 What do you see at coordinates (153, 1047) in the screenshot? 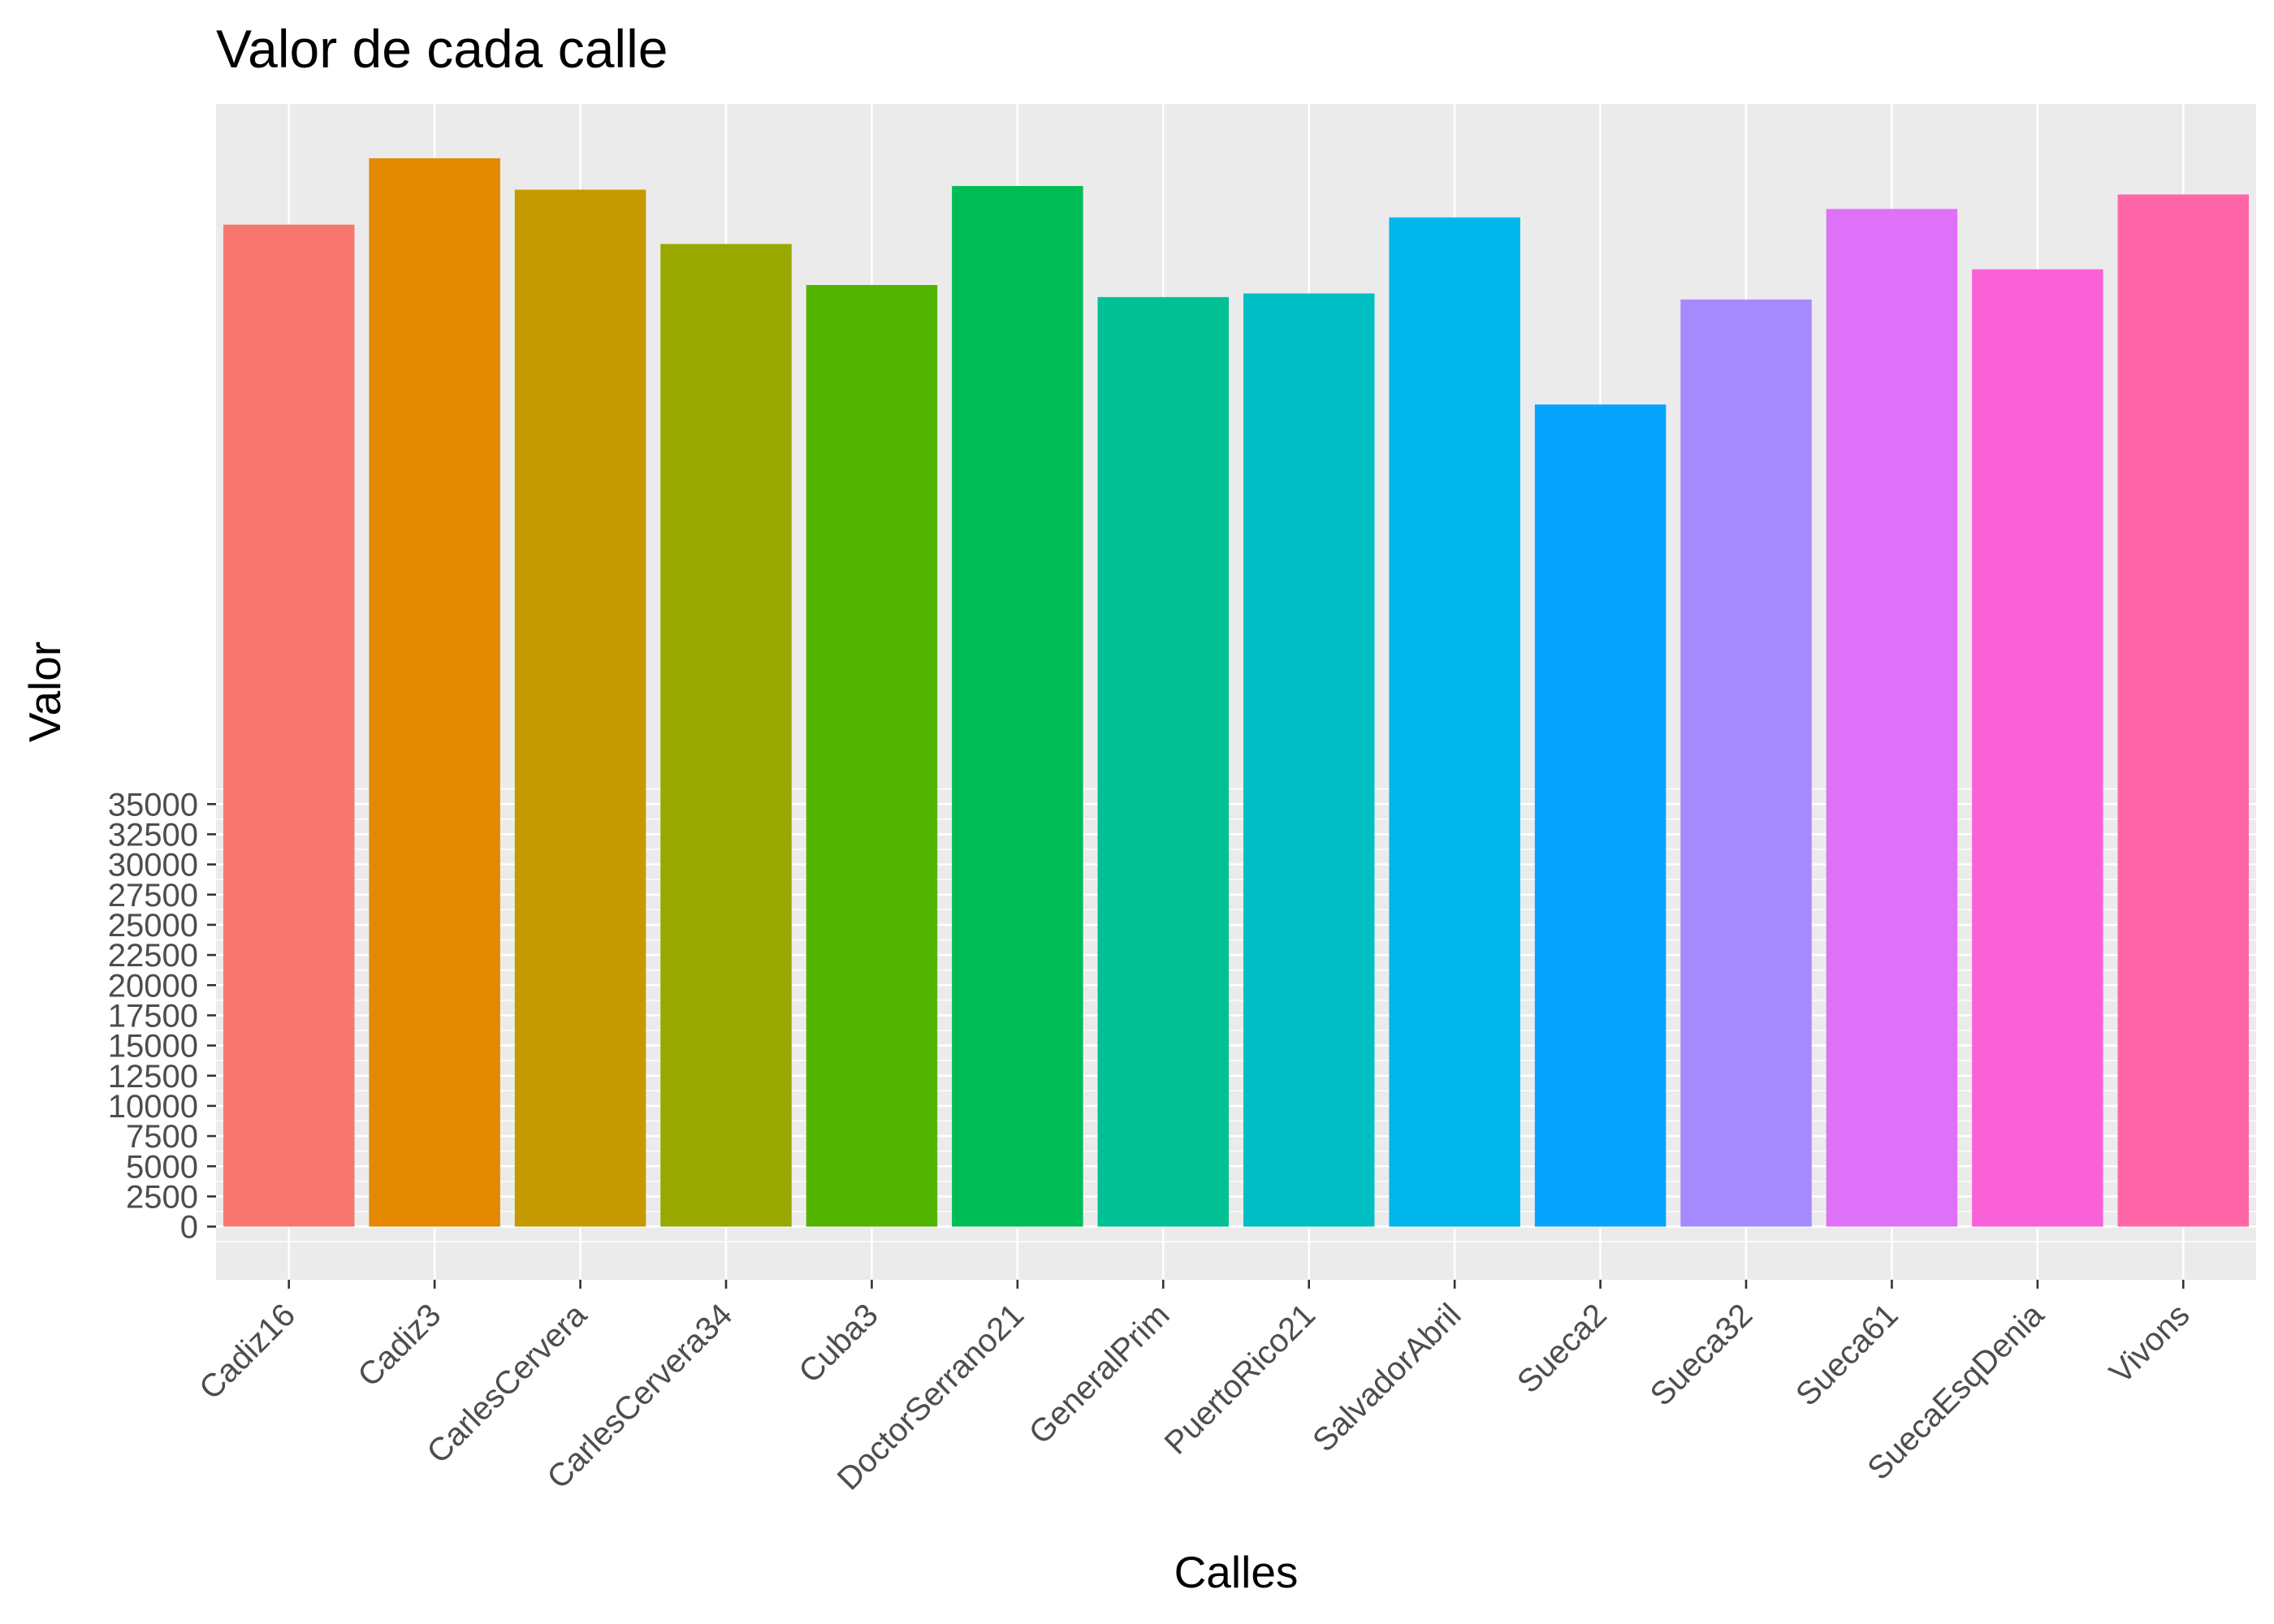
I see `y-tick-label: 15000` at bounding box center [153, 1047].